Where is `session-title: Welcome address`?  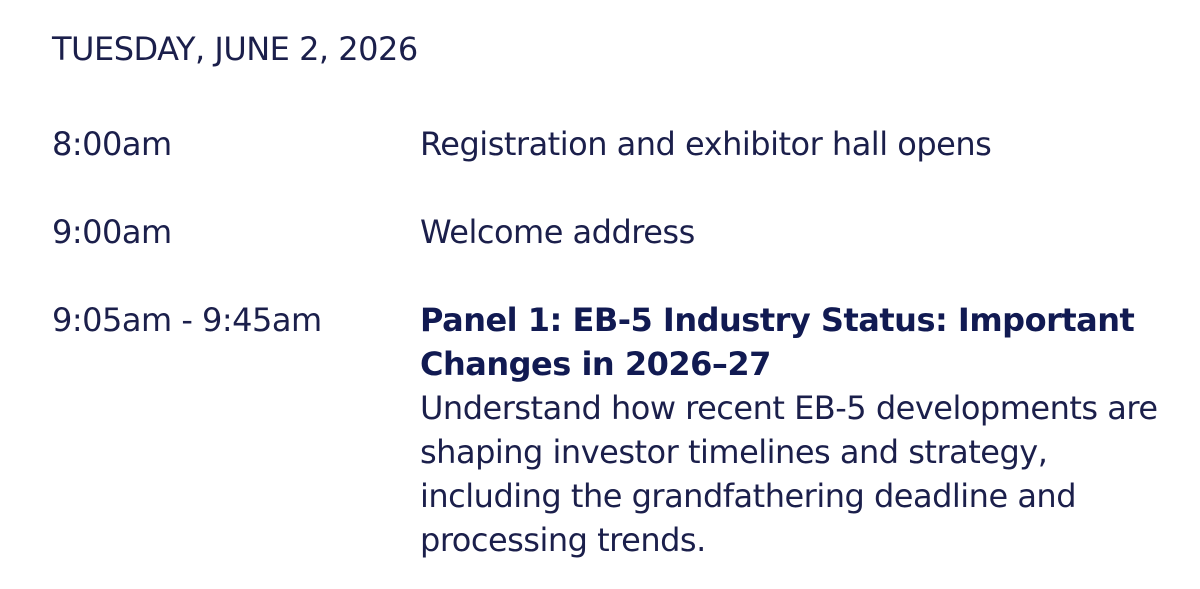 session-title: Welcome address is located at coordinates (557, 232).